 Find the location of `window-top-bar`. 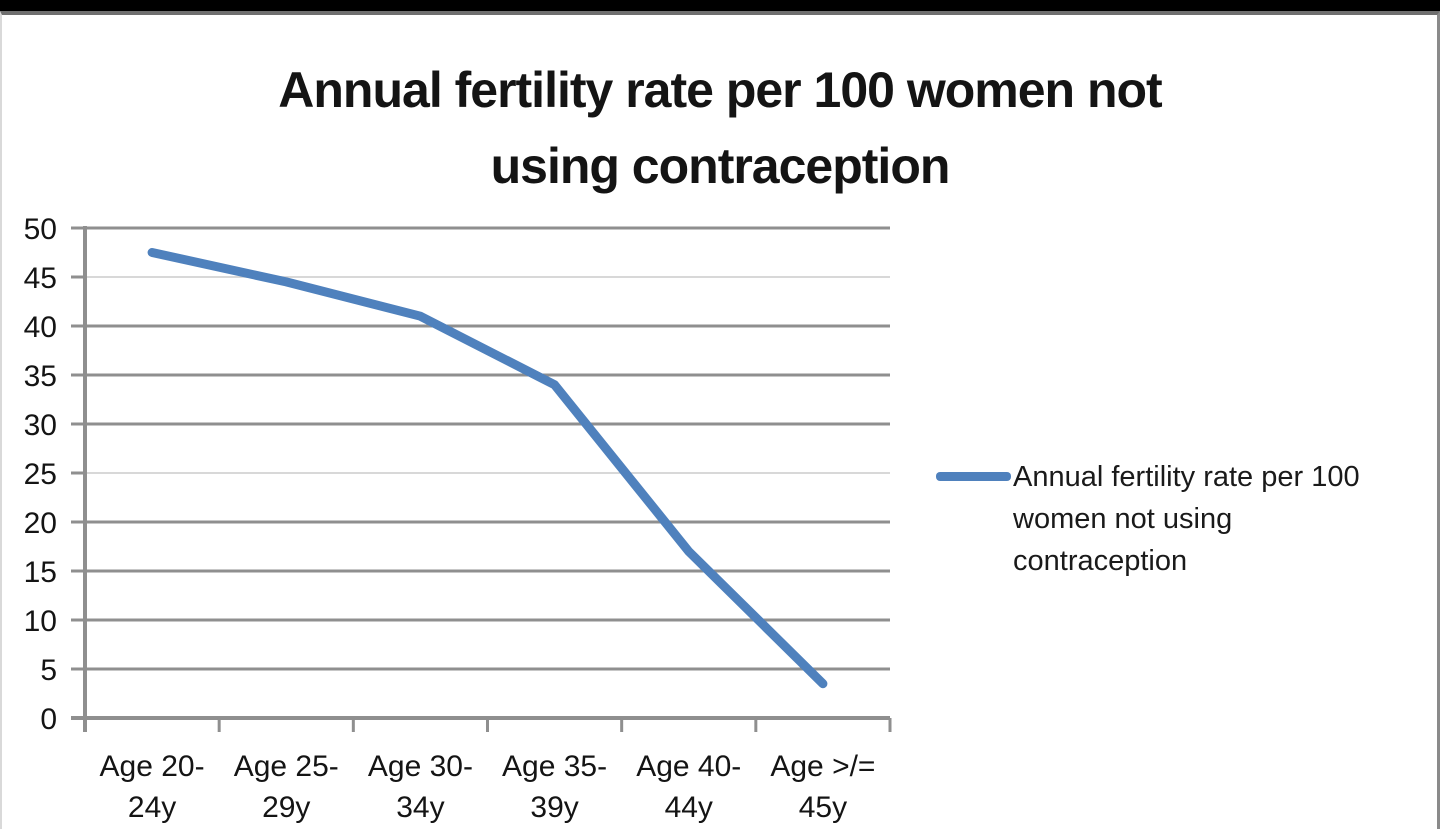

window-top-bar is located at coordinates (720, 5).